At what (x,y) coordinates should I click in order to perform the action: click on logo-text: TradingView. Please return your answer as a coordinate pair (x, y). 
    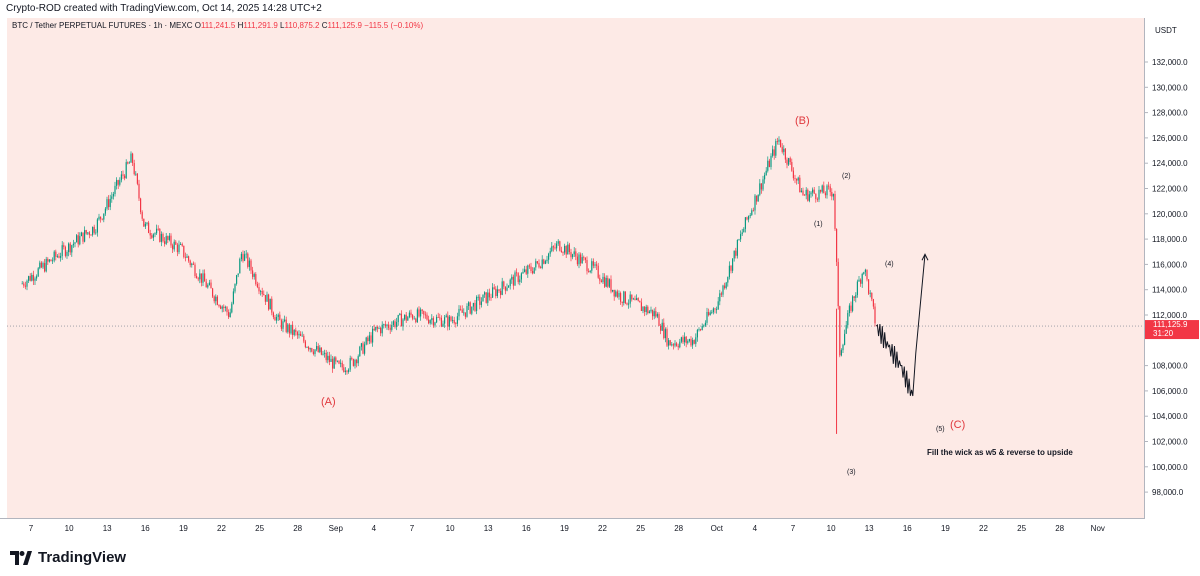
    Looking at the image, I should click on (82, 557).